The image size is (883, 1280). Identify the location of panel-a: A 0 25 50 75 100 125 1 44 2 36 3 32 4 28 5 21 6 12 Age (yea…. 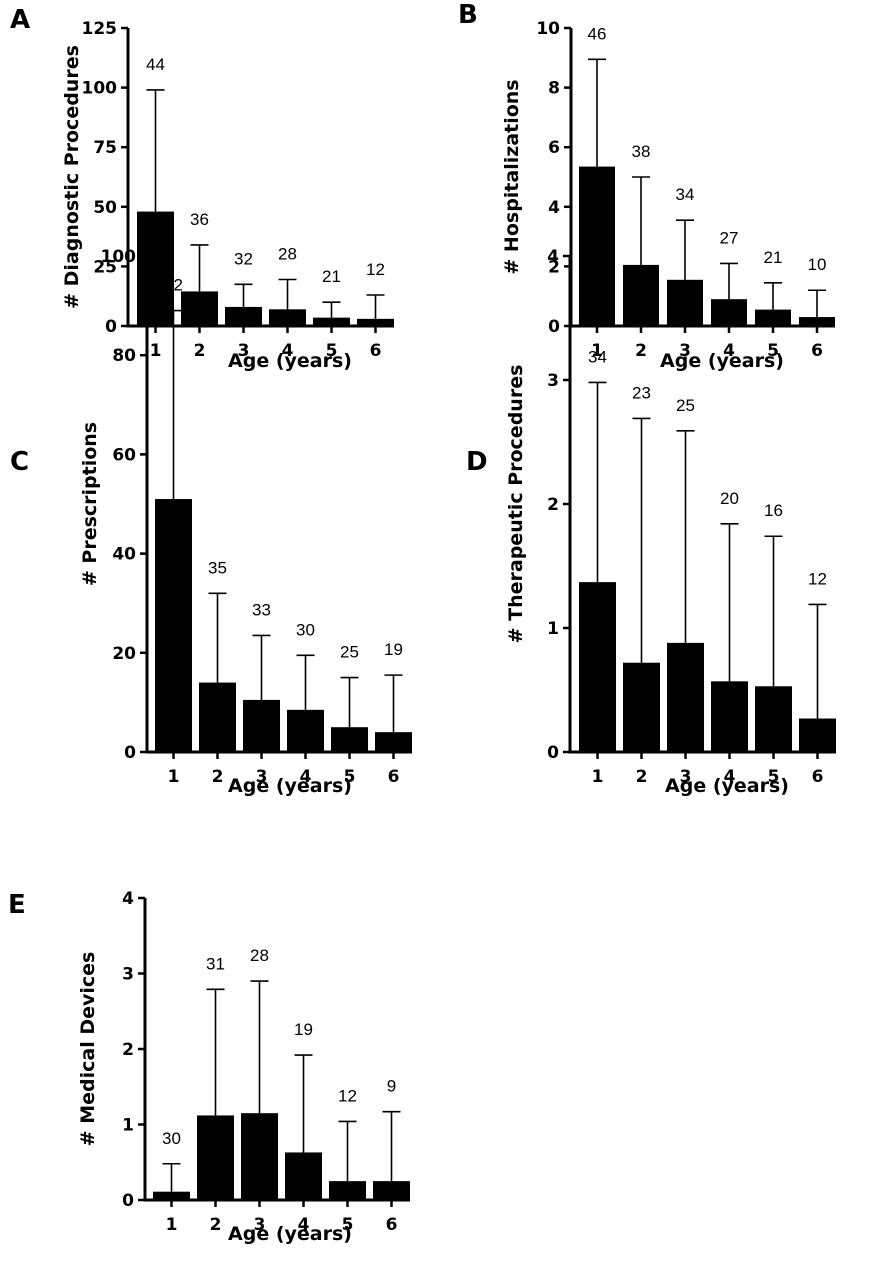
(202, 188).